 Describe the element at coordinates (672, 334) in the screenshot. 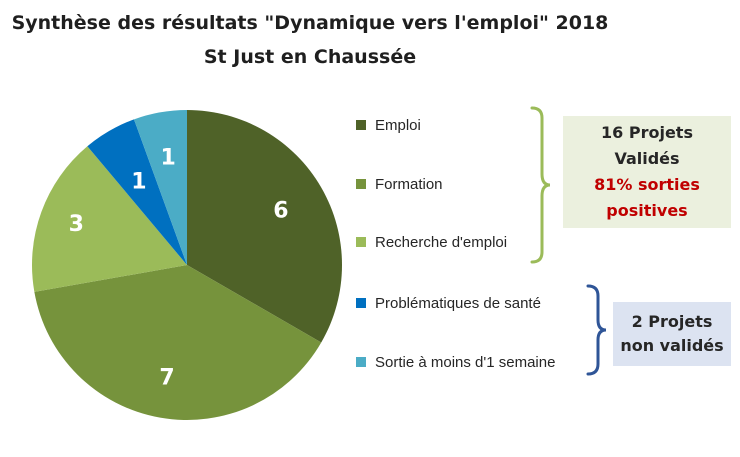

I see `non-valid-projects-box: 2 Projets non validés` at that location.